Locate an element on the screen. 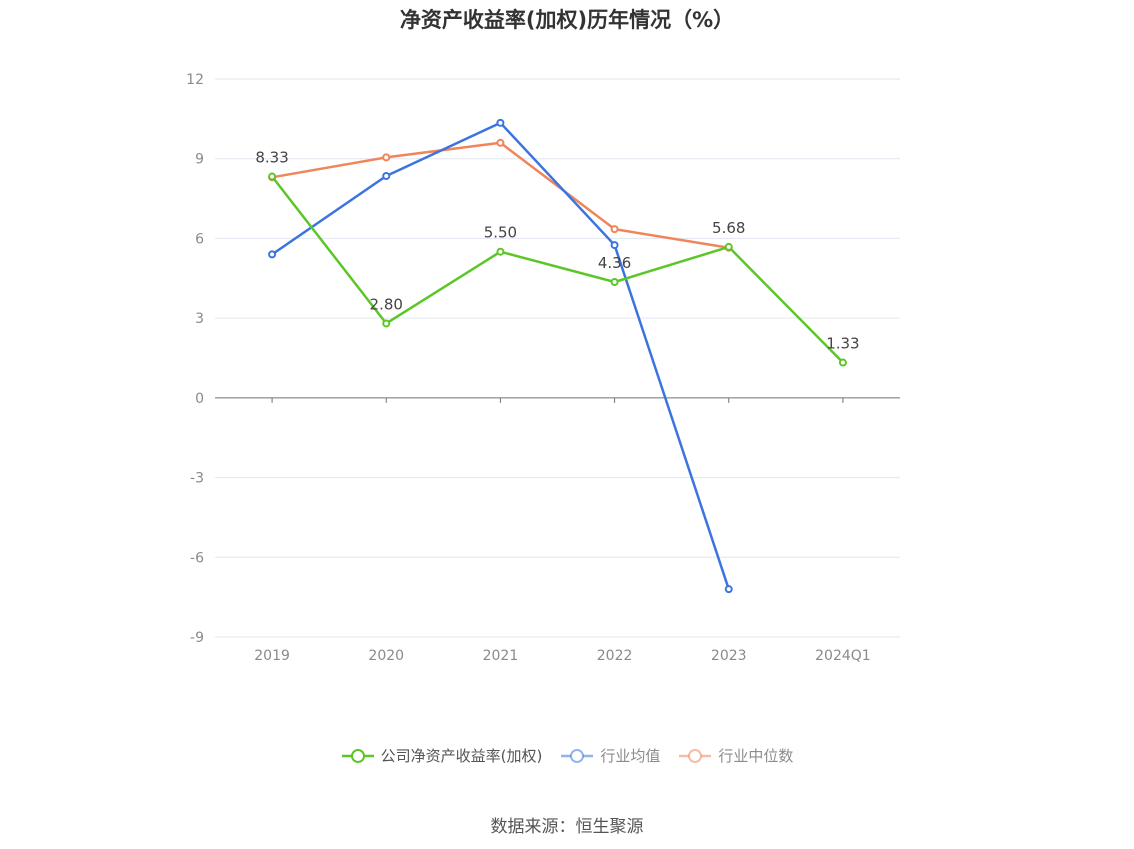 The image size is (1134, 849). legend-label: 公司净资产收益率(加权) is located at coordinates (461, 756).